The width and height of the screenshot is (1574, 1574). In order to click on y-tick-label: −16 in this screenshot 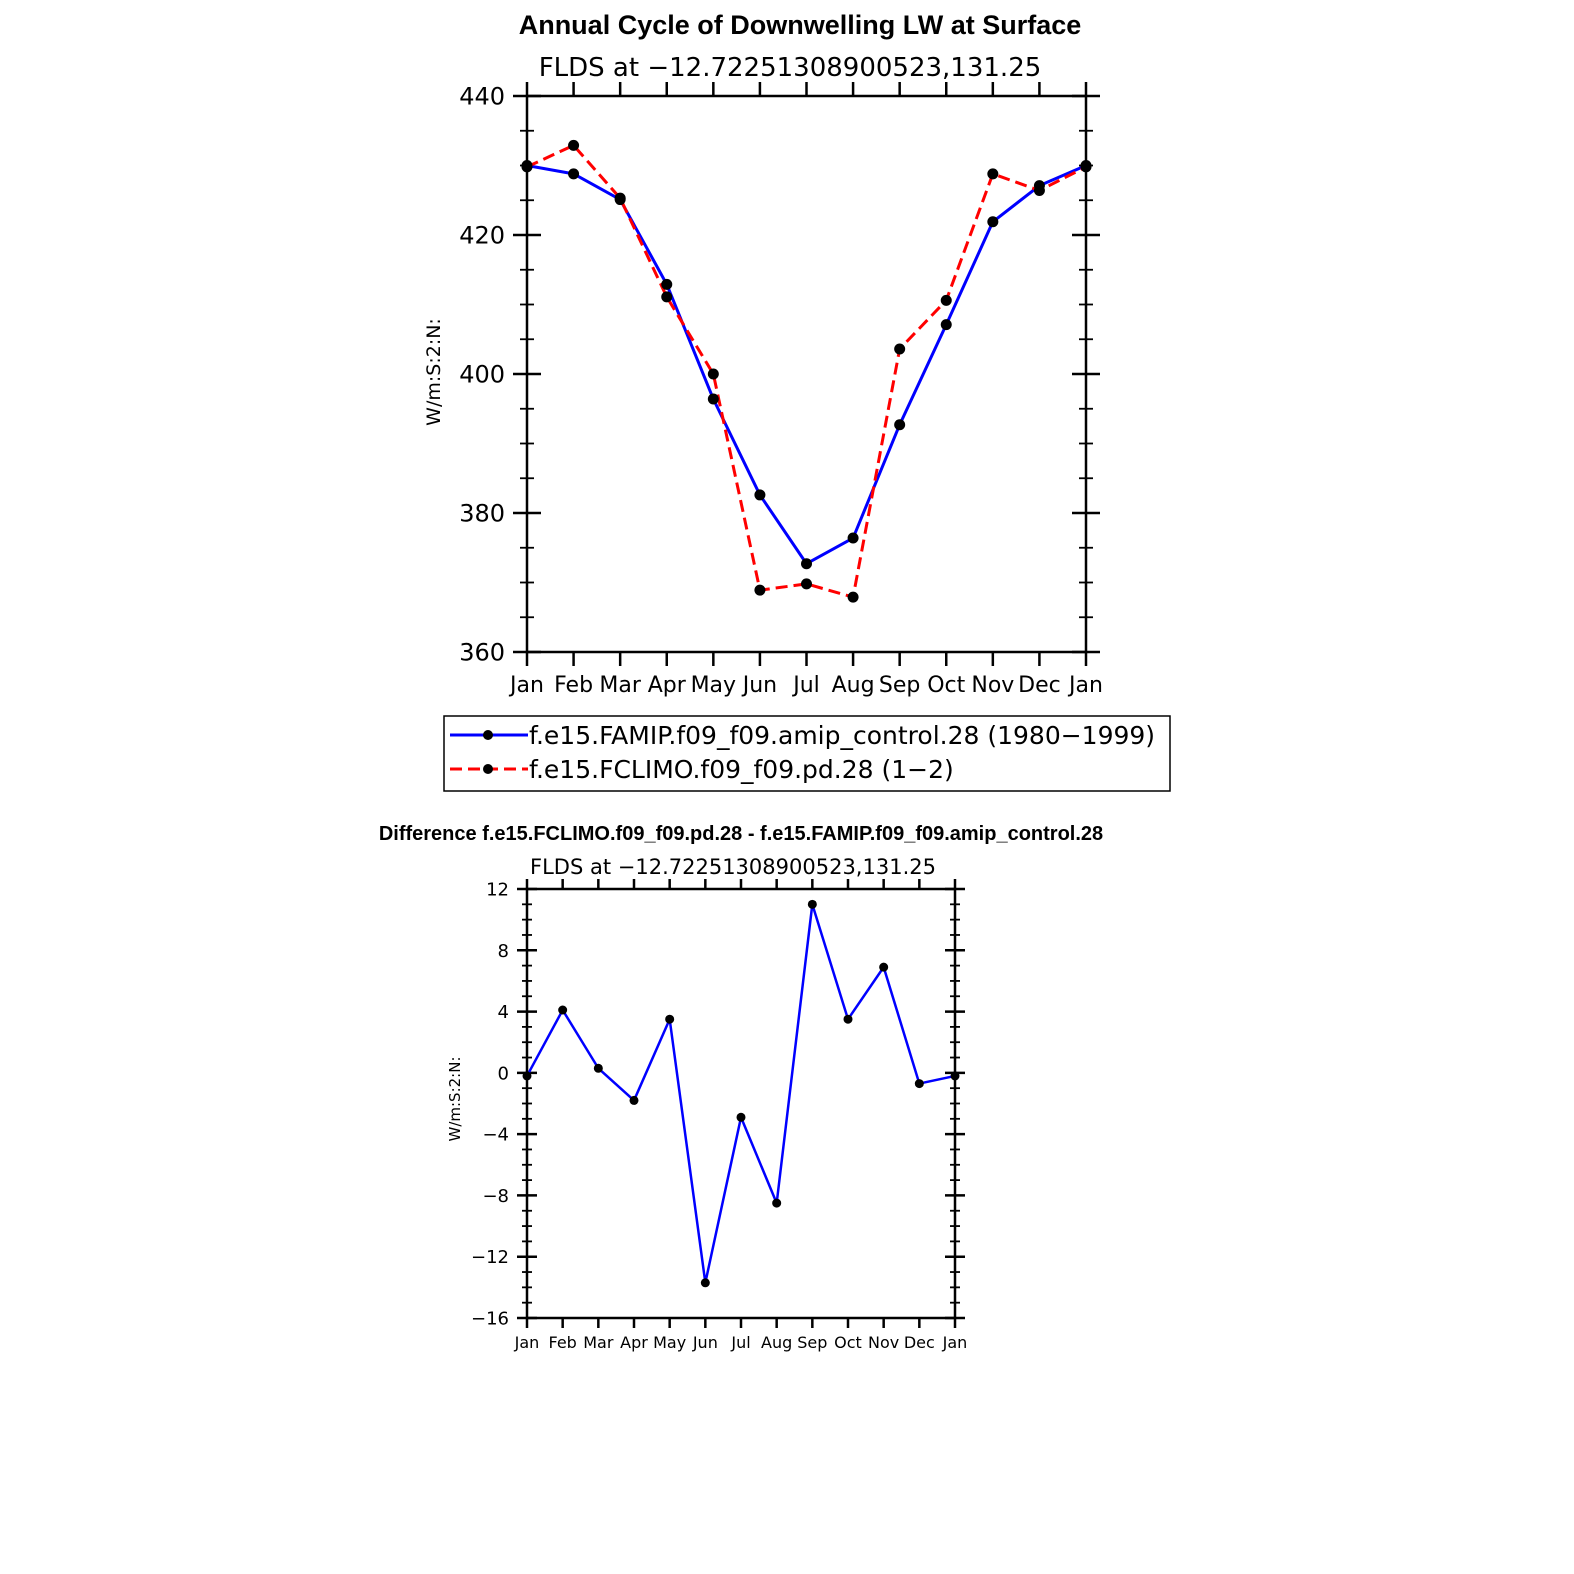, I will do `click(490, 1318)`.